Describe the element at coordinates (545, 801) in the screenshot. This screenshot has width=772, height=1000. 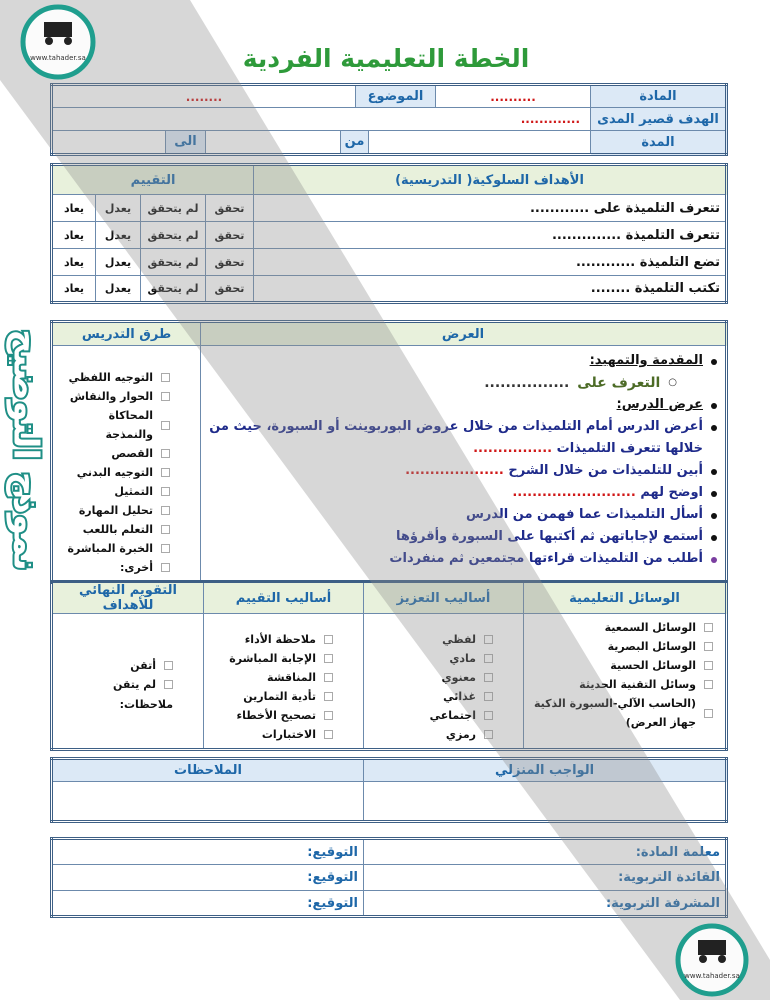
I see `homework-field` at that location.